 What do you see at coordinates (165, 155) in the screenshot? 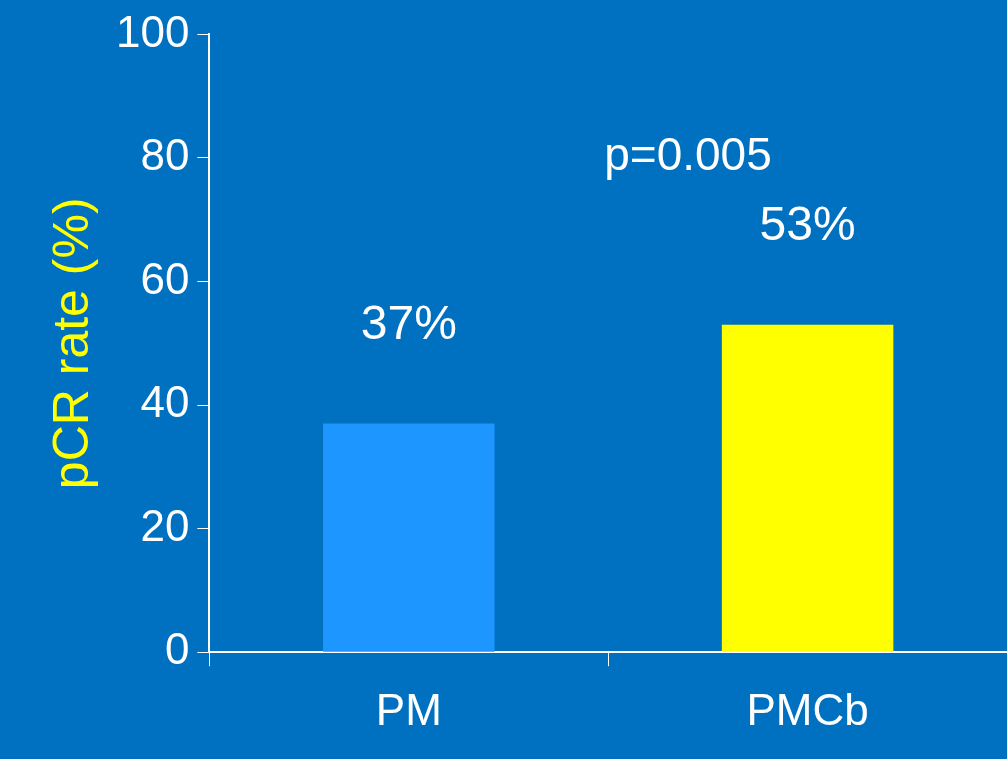
I see `y-tick-label: 80` at bounding box center [165, 155].